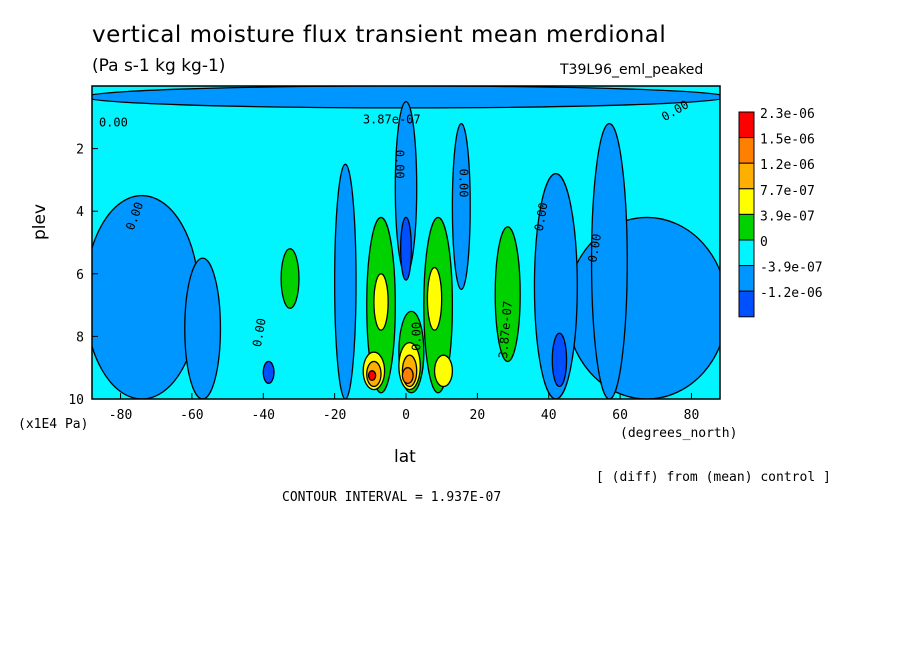 This screenshot has width=904, height=654. I want to click on y-tick-label: 8, so click(80, 337).